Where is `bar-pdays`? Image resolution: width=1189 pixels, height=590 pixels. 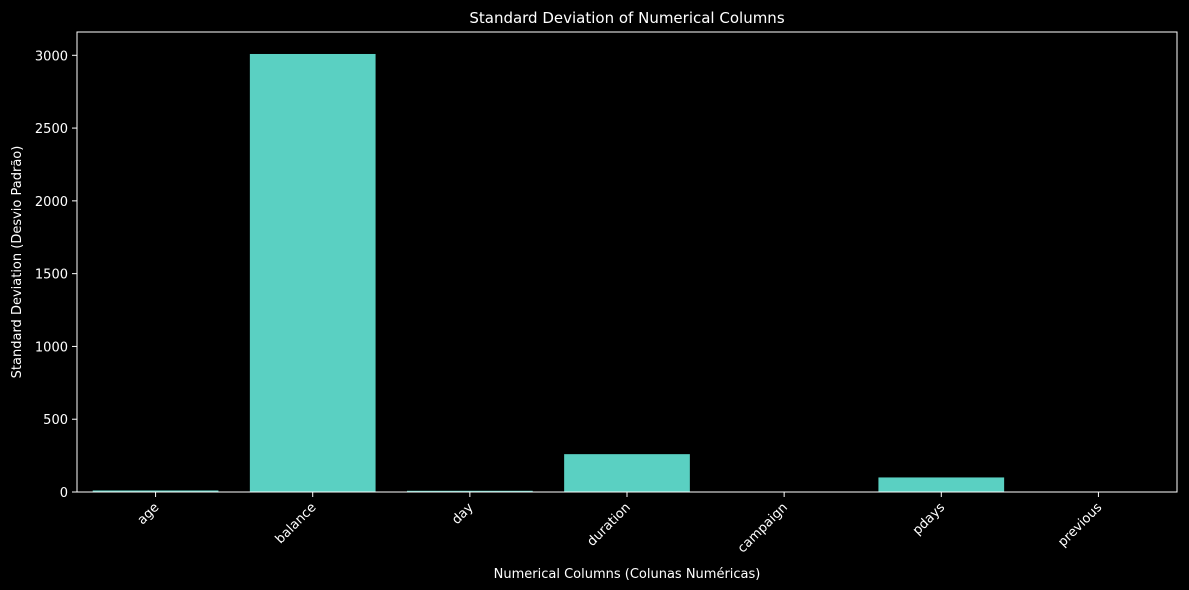
bar-pdays is located at coordinates (941, 484).